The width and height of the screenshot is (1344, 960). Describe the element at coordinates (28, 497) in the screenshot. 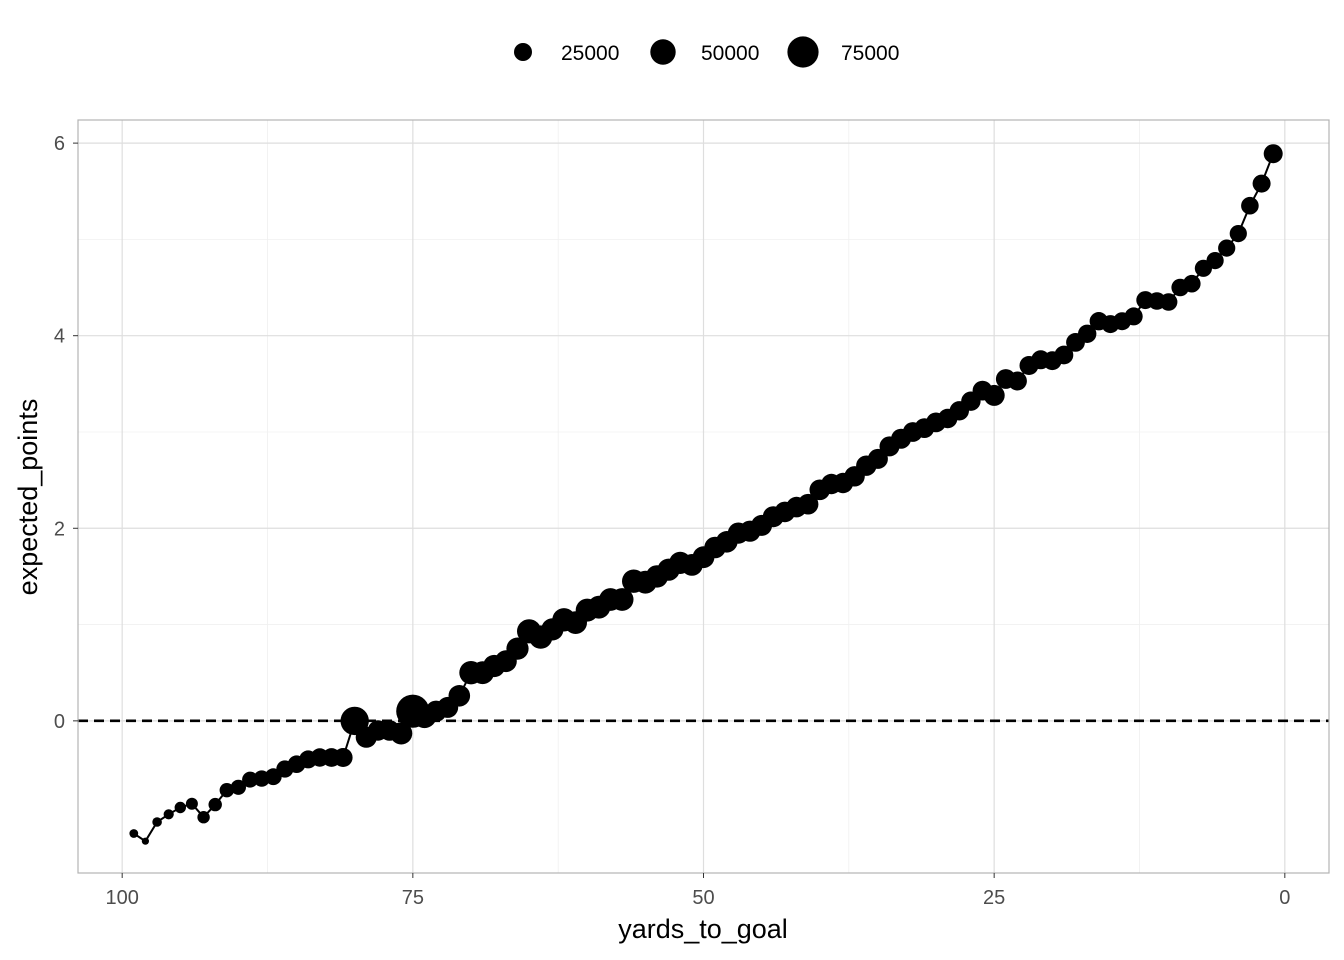

I see `y-axis-title: expected_points` at that location.